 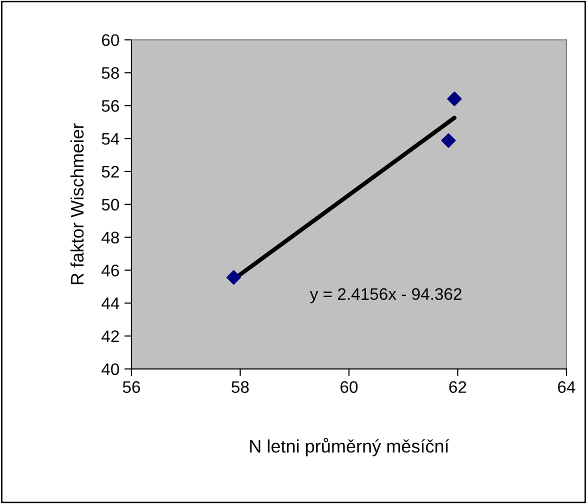 What do you see at coordinates (77, 203) in the screenshot?
I see `y-axis-title: R faktor Wischmeier` at bounding box center [77, 203].